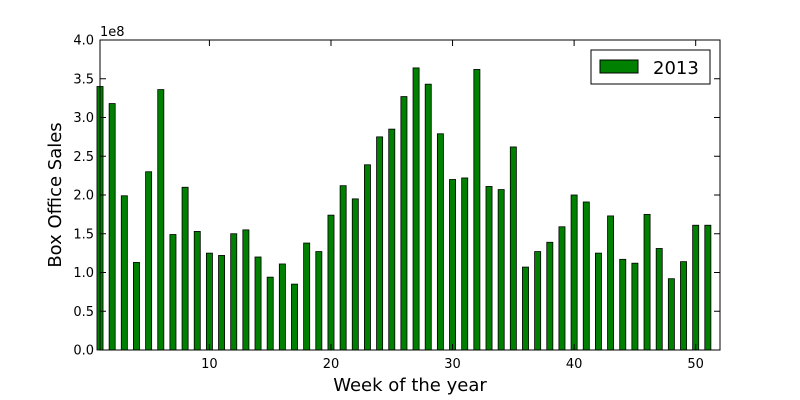 The height and width of the screenshot is (400, 800). What do you see at coordinates (452, 364) in the screenshot?
I see `x-tick-label: 30` at bounding box center [452, 364].